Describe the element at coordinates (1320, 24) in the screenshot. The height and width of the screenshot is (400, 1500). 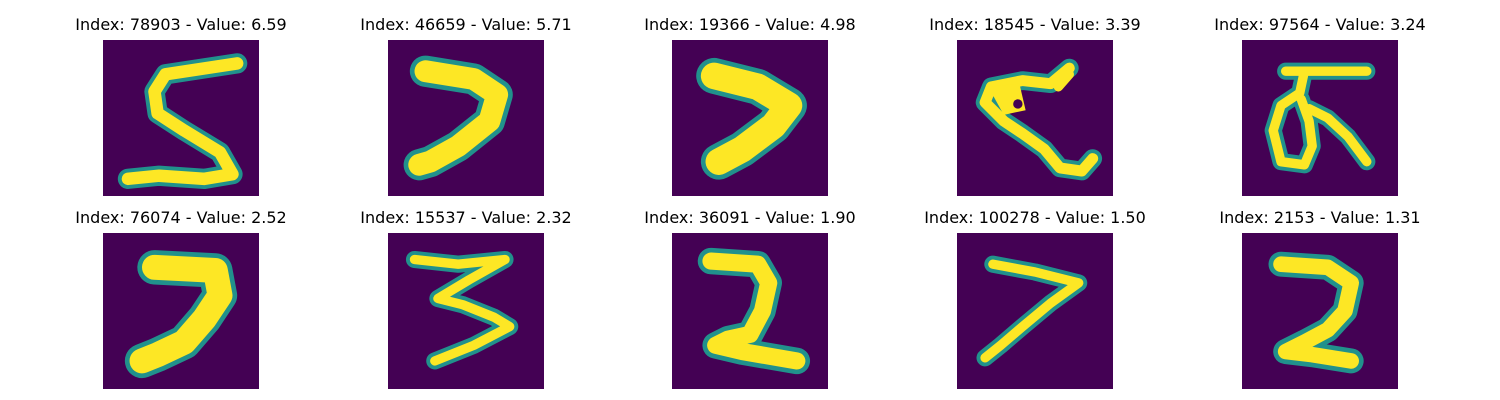
I see `cell-title: Index: 97564 - Value: 3.24` at that location.